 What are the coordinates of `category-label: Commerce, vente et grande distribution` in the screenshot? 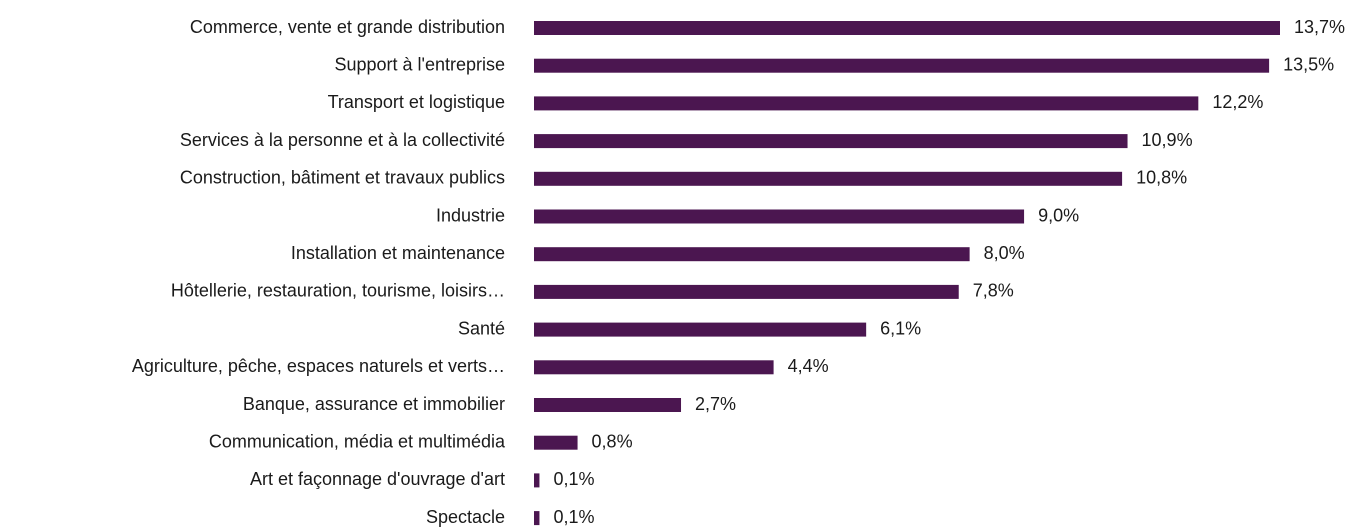 It's located at (347, 27).